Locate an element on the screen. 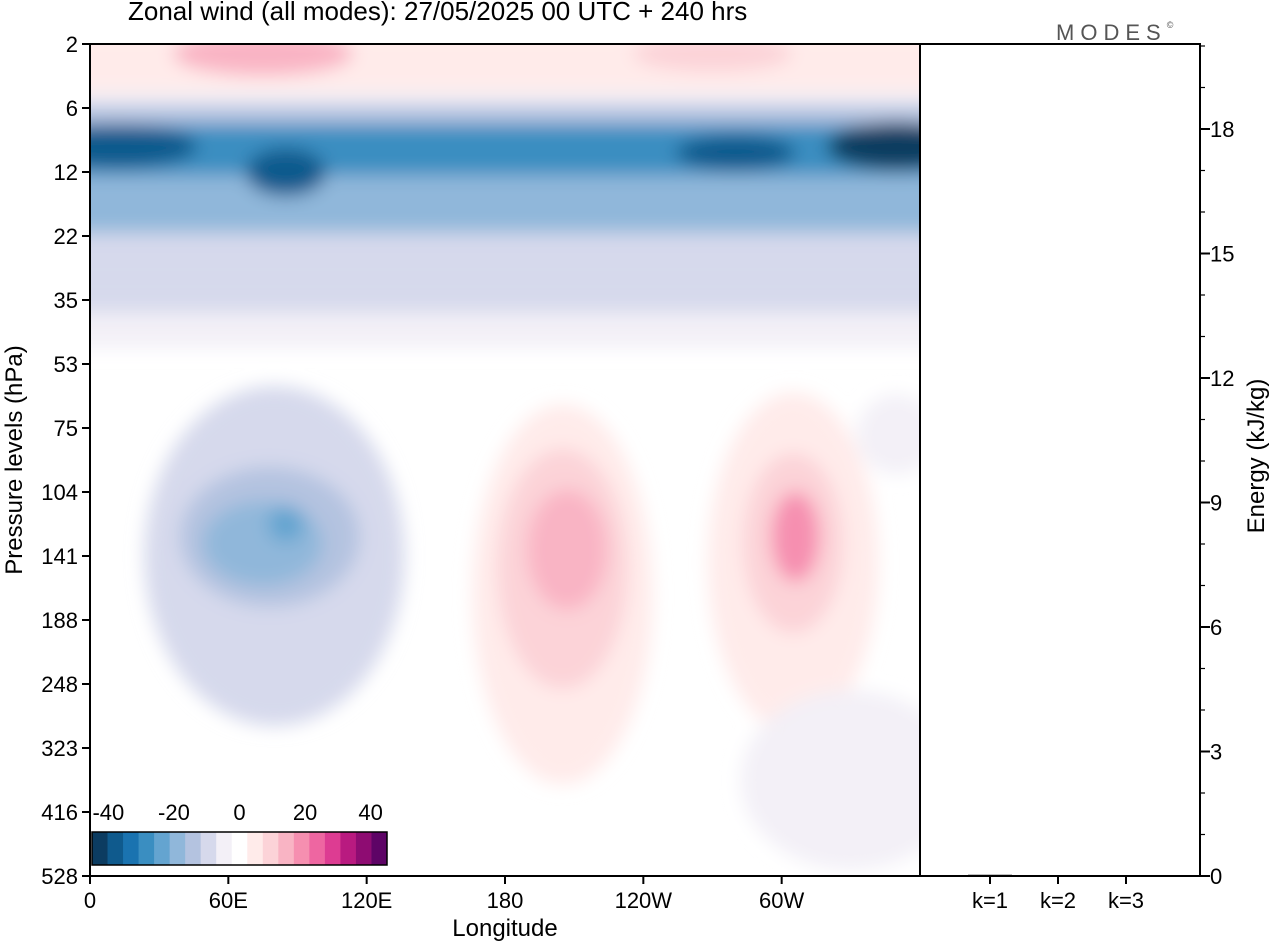  x-axis-label: Longitude is located at coordinates (504, 928).